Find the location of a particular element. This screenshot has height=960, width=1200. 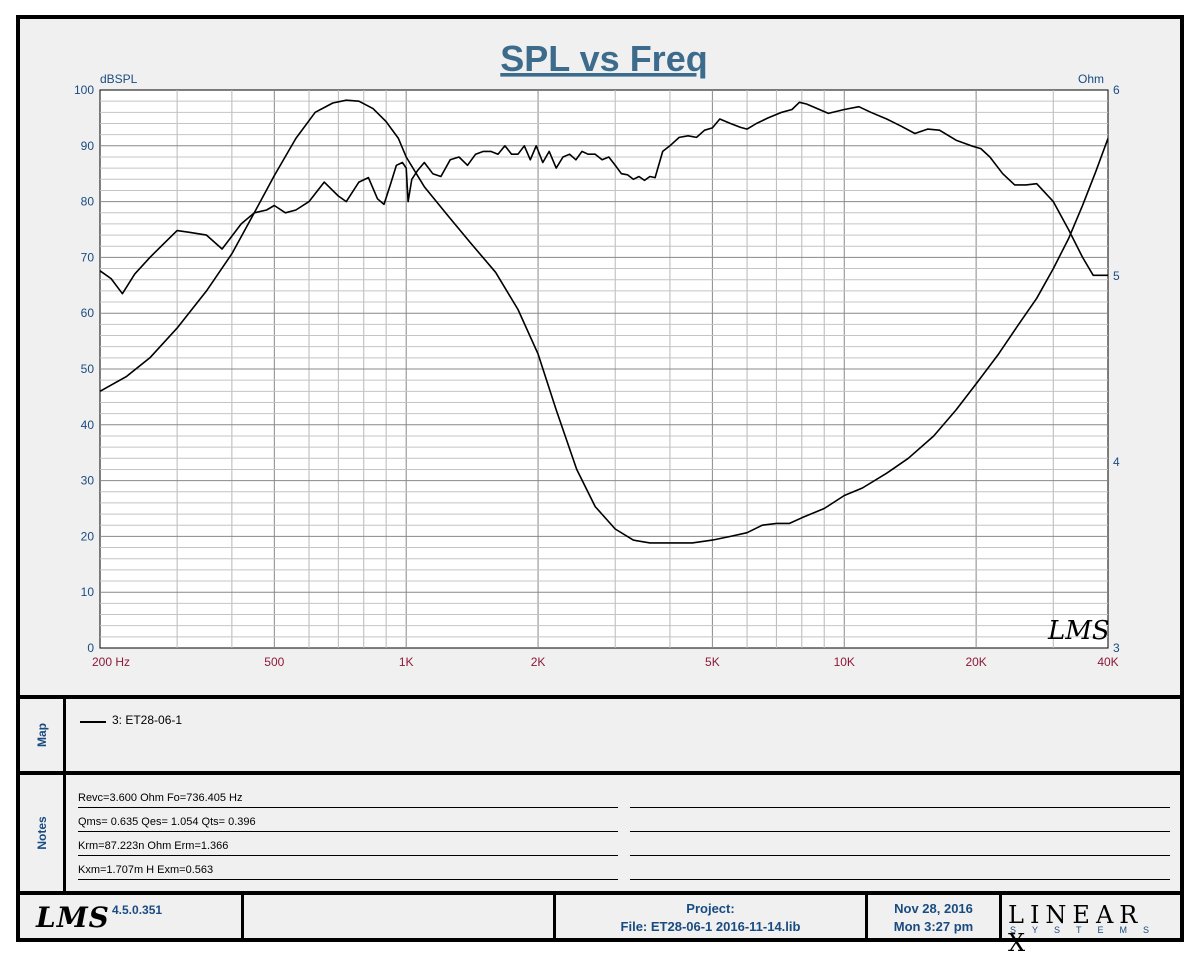

notes-side-label: Notes is located at coordinates (43, 833).